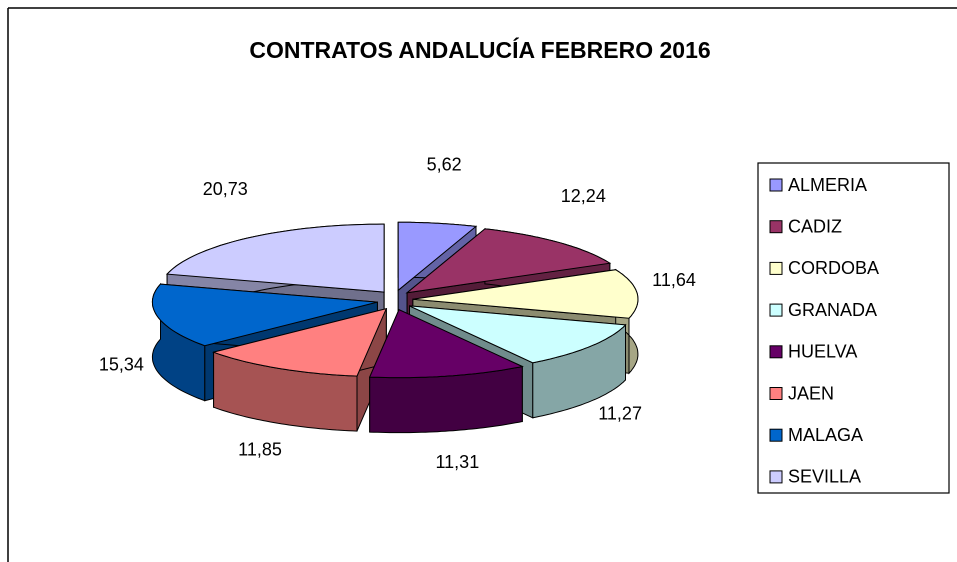 This screenshot has width=957, height=562. Describe the element at coordinates (822, 352) in the screenshot. I see `legend-label: HUELVA` at that location.